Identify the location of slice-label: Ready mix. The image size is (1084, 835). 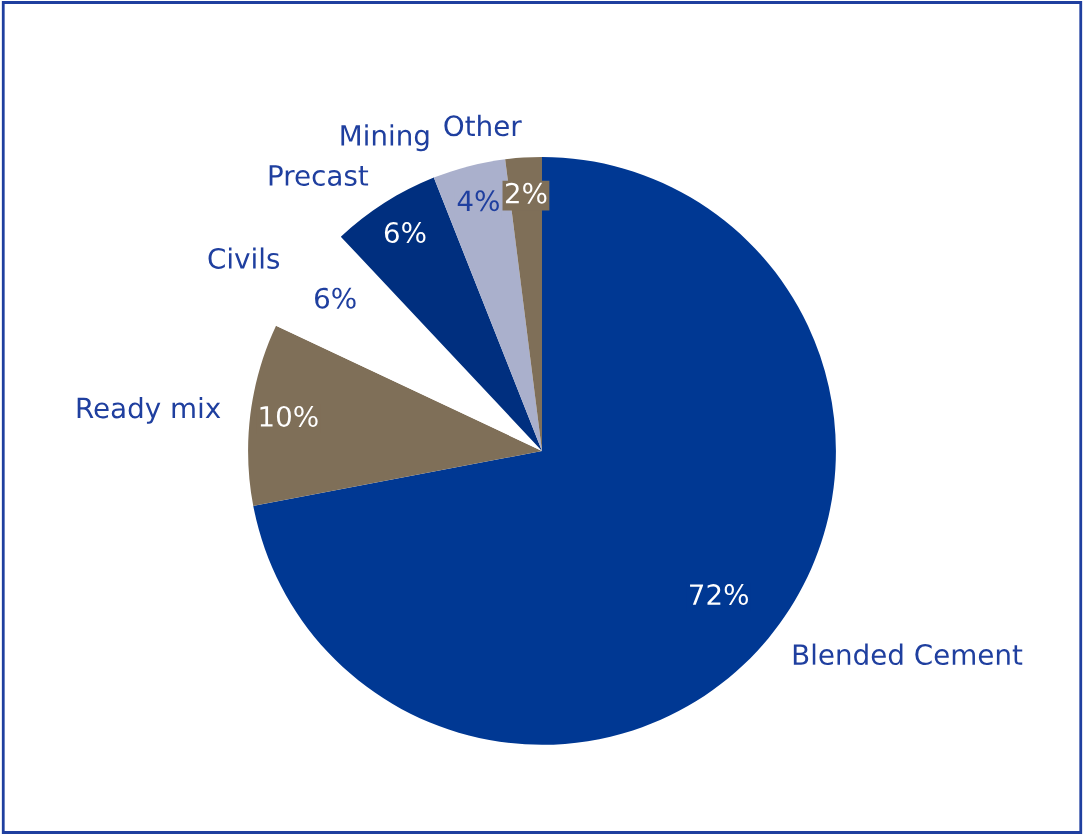
(149, 410).